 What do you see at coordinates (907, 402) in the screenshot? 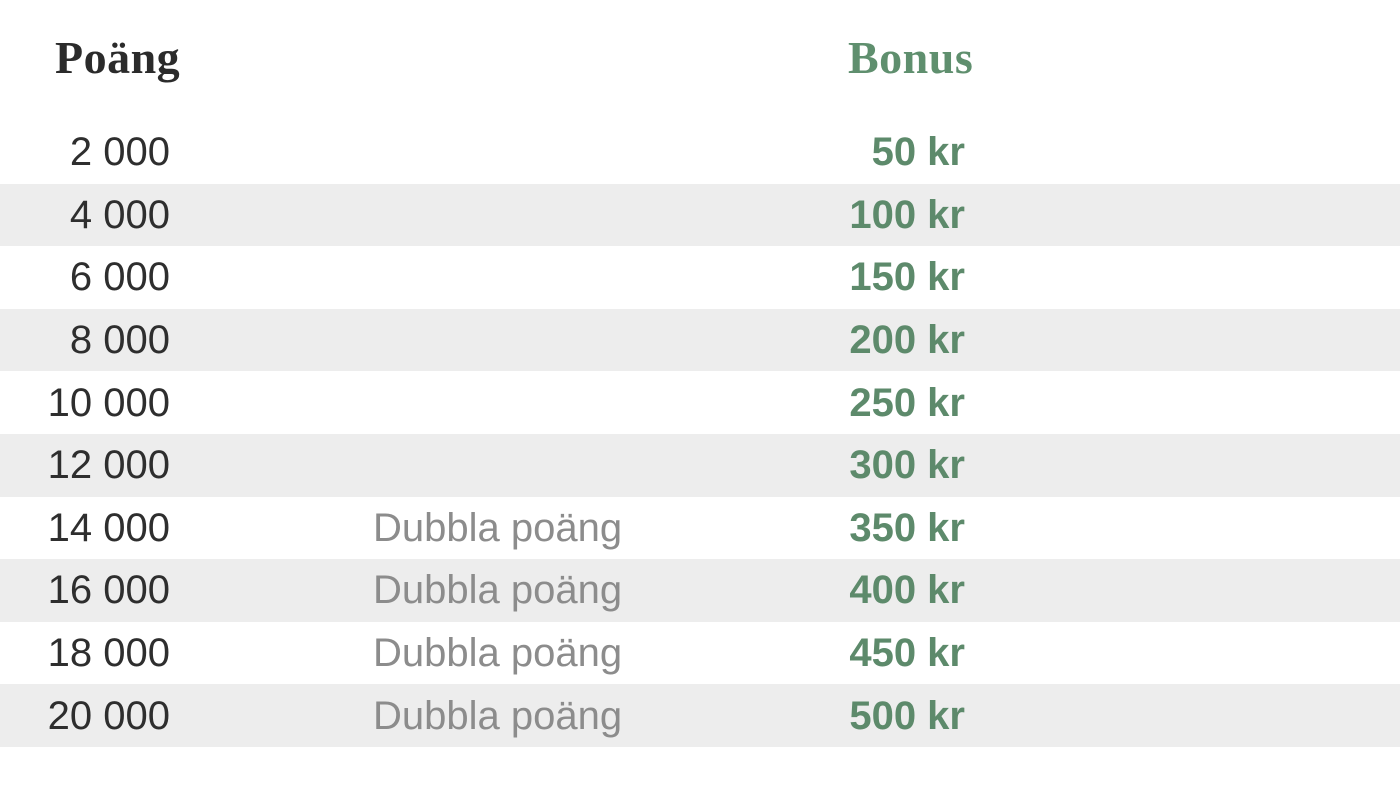
I see `bonus-cell: 250 kr` at bounding box center [907, 402].